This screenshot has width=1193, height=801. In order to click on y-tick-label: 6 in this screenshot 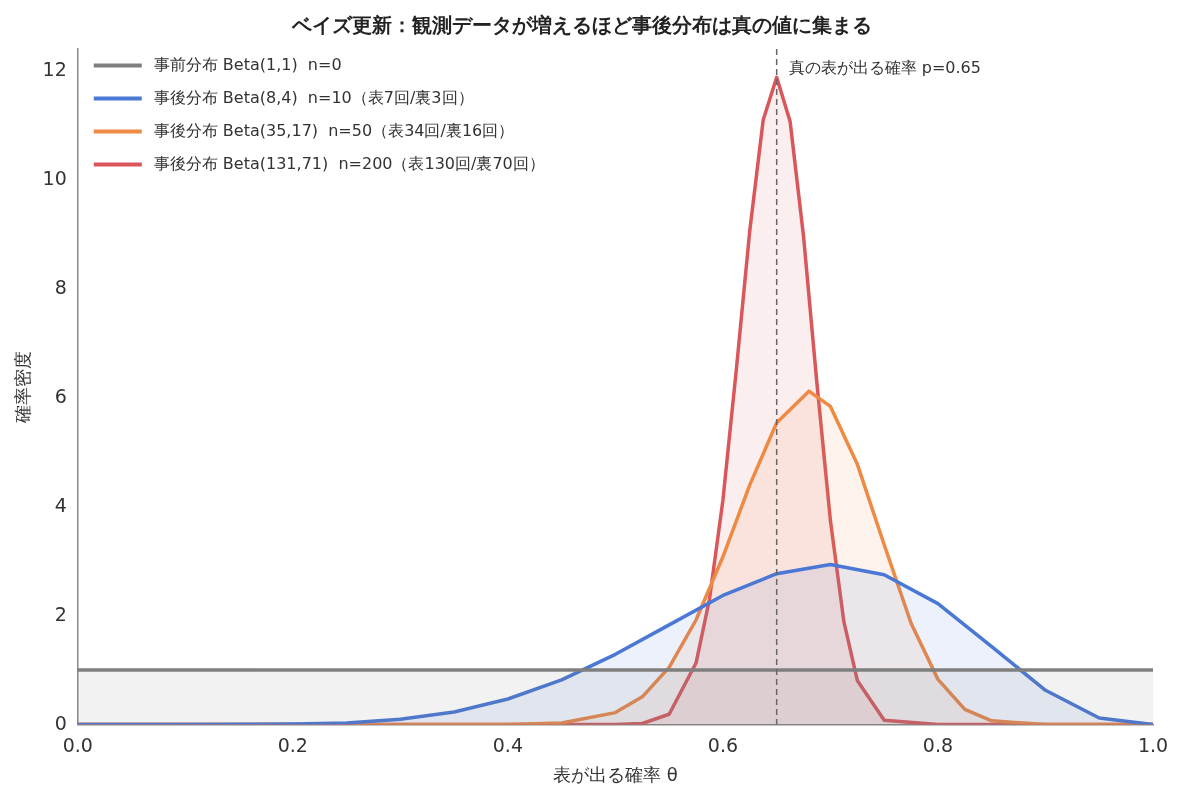, I will do `click(60, 395)`.